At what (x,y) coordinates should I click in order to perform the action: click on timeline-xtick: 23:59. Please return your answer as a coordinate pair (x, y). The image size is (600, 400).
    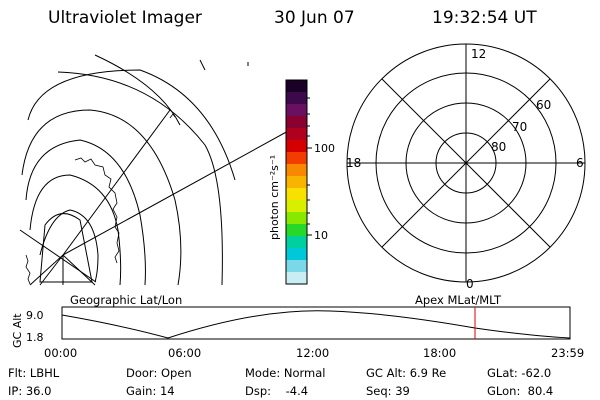
    Looking at the image, I should click on (568, 353).